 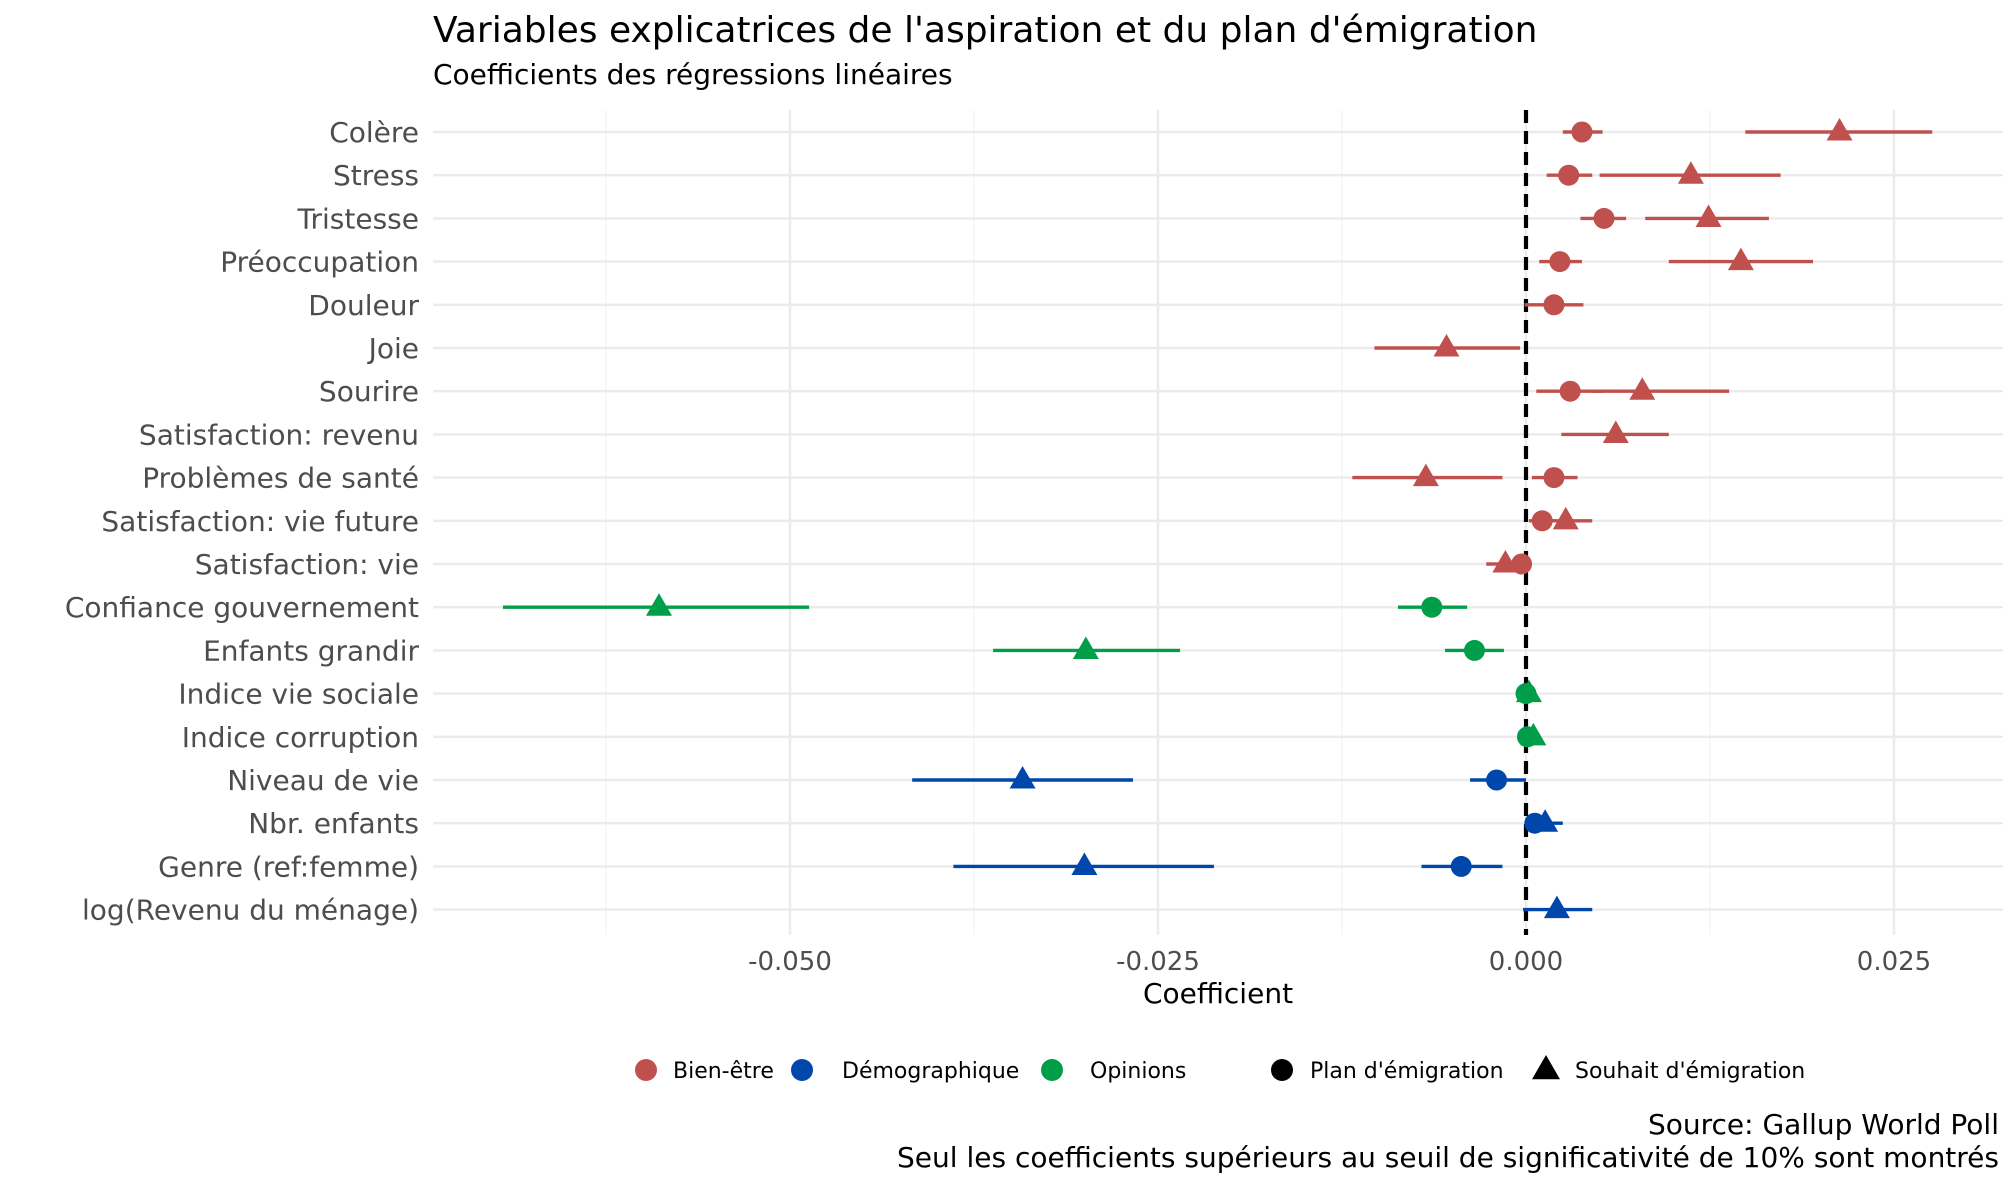 I want to click on legend-label: Plan d'émigration, so click(x=1407, y=1071).